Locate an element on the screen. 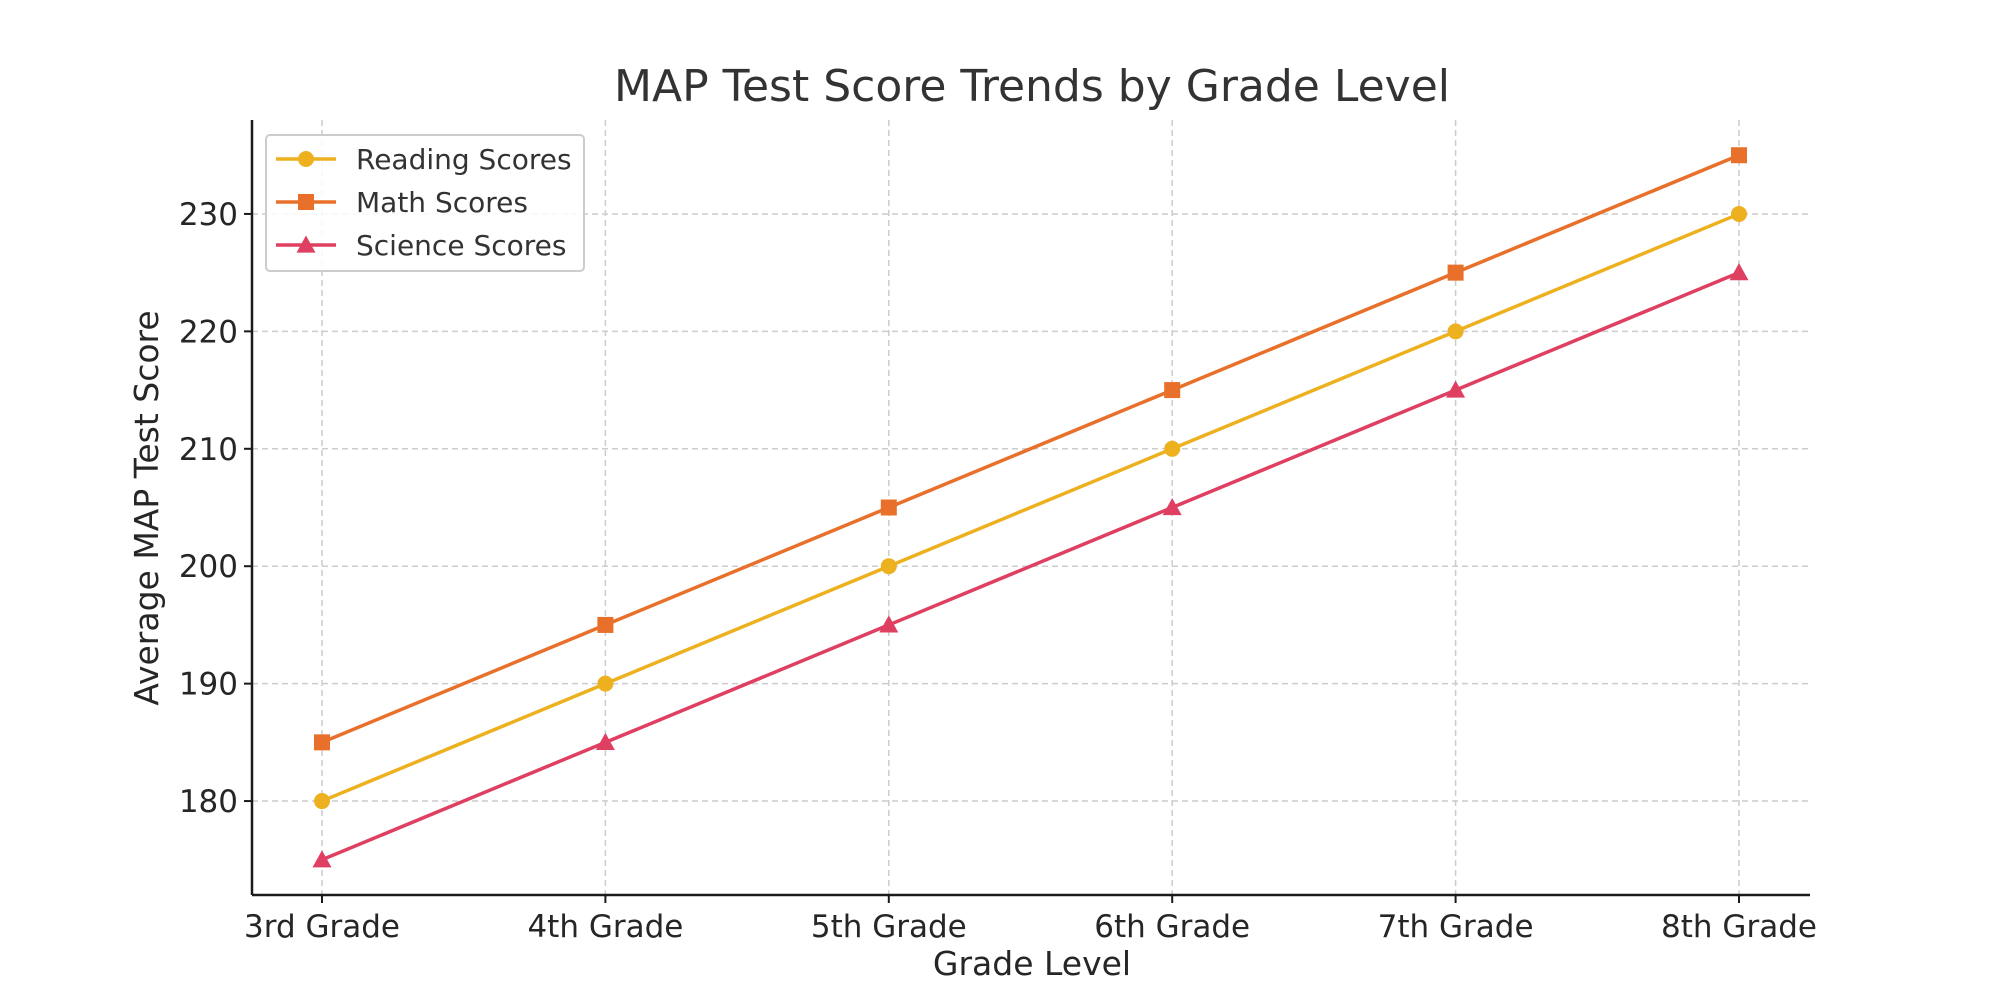 The height and width of the screenshot is (1000, 2000). legend: Reading Scores Math Scores Science Scores is located at coordinates (425, 203).